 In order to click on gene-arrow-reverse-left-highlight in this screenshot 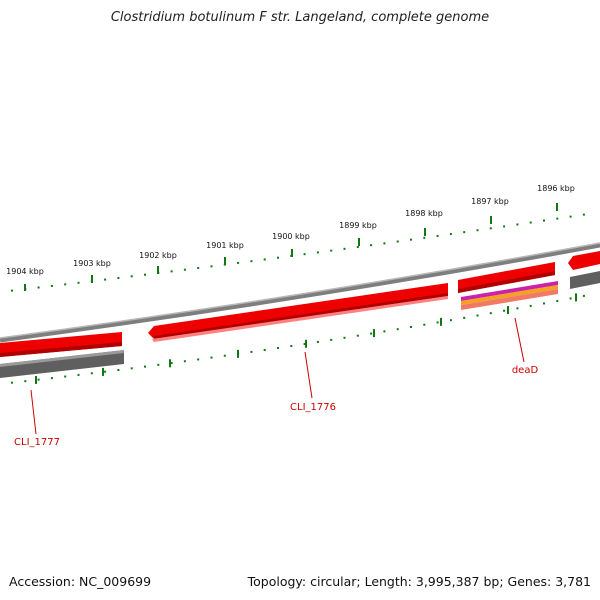, I will do `click(62, 358)`.